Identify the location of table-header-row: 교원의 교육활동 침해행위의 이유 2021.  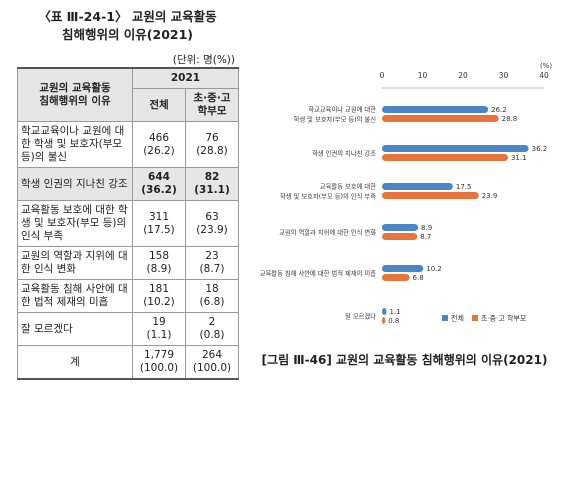
(128, 94).